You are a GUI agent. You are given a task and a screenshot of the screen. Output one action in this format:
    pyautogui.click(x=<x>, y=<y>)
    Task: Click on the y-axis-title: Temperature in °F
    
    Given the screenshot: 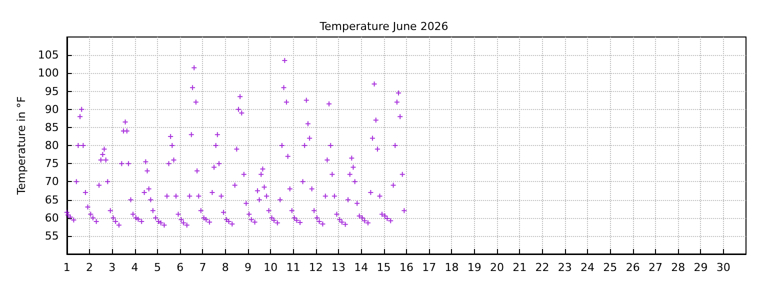 What is the action you would take?
    pyautogui.click(x=21, y=146)
    